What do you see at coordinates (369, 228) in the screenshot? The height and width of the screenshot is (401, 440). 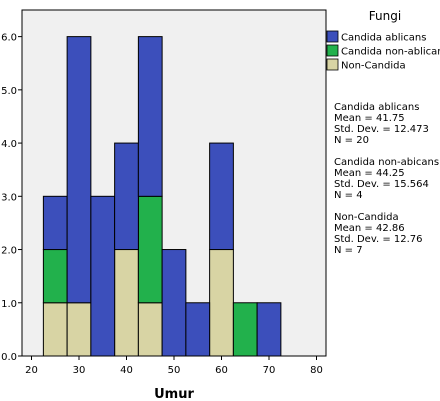 I see `stats-line: Mean = 42.86` at bounding box center [369, 228].